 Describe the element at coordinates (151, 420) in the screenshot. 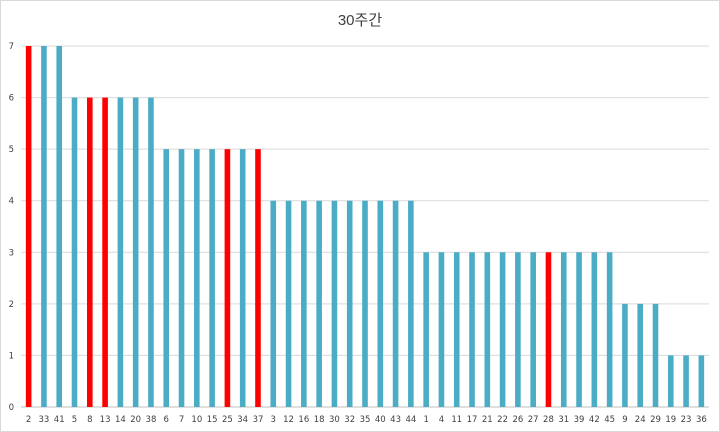

I see `x-tick-label: 38` at that location.